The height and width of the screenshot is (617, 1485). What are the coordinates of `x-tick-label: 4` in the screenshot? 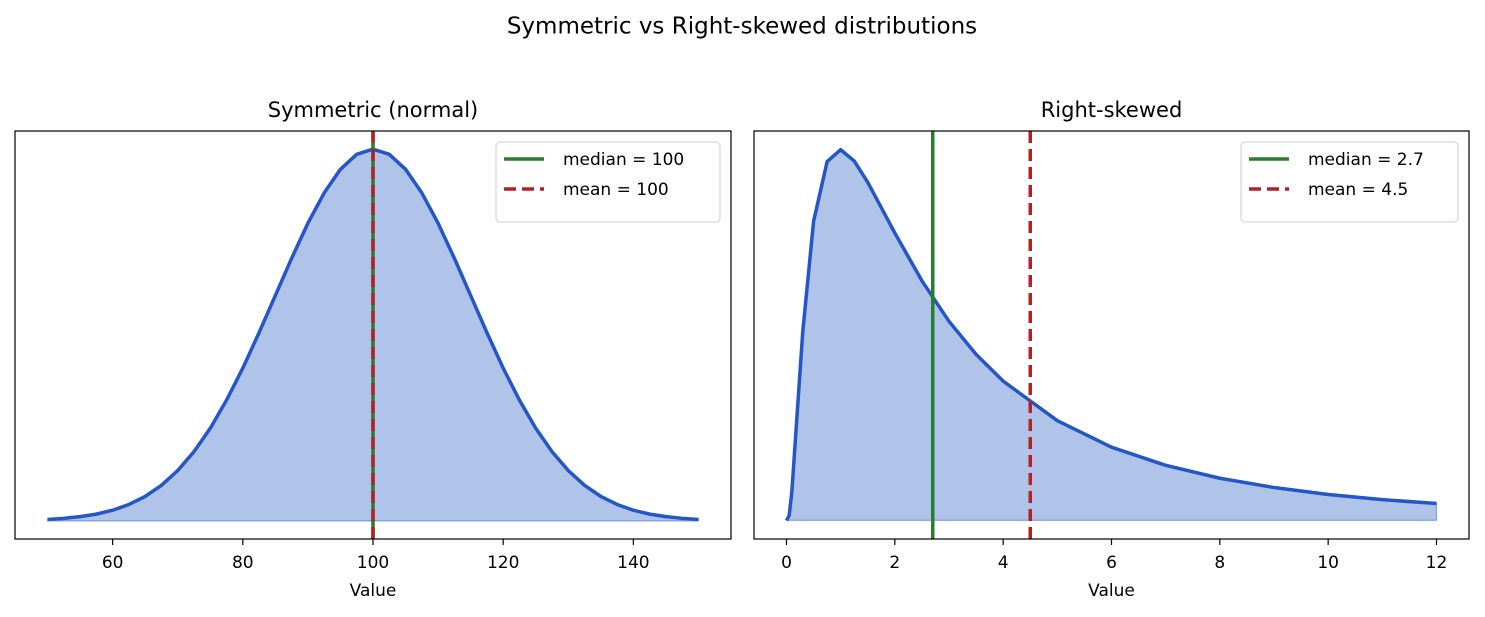 It's located at (1003, 563).